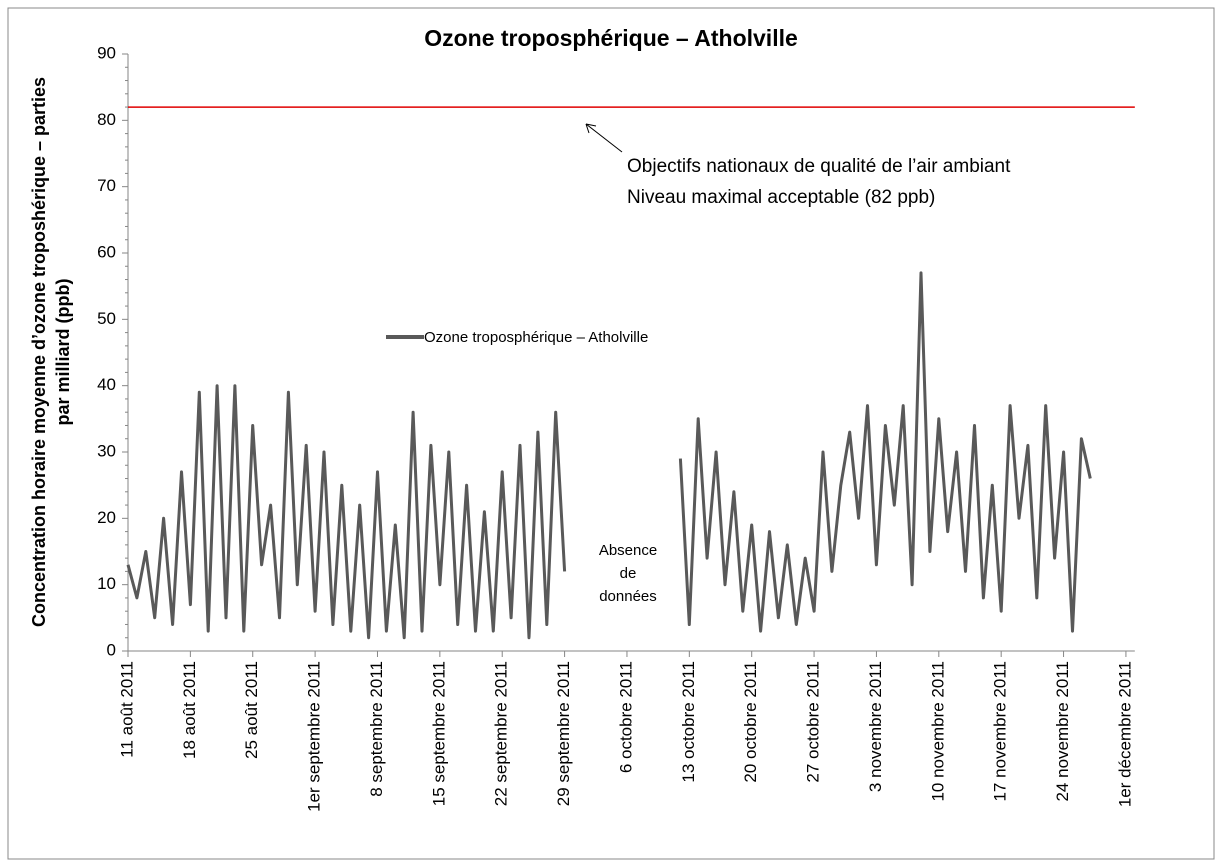  Describe the element at coordinates (625, 717) in the screenshot. I see `x-tick-label: 6 octobre 2011` at that location.